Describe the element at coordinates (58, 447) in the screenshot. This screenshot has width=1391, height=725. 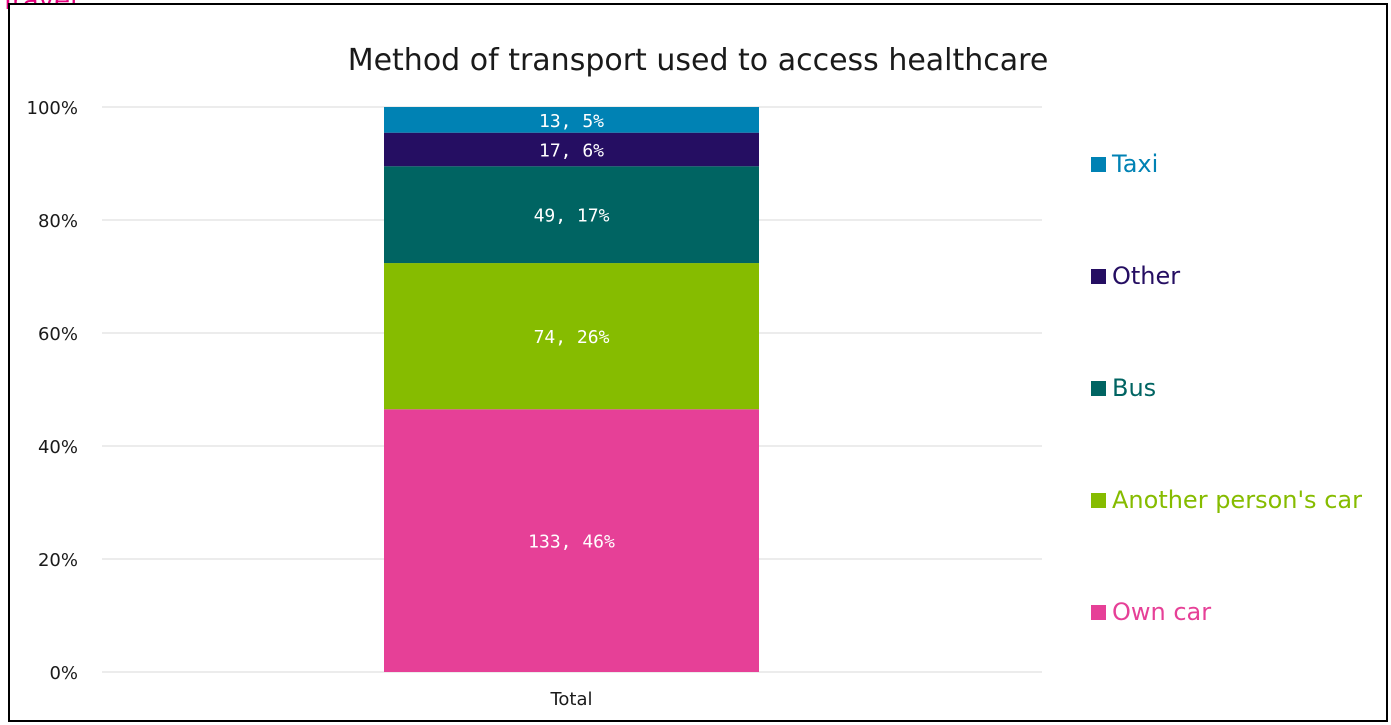
I see `y-tick-label: 40%` at that location.